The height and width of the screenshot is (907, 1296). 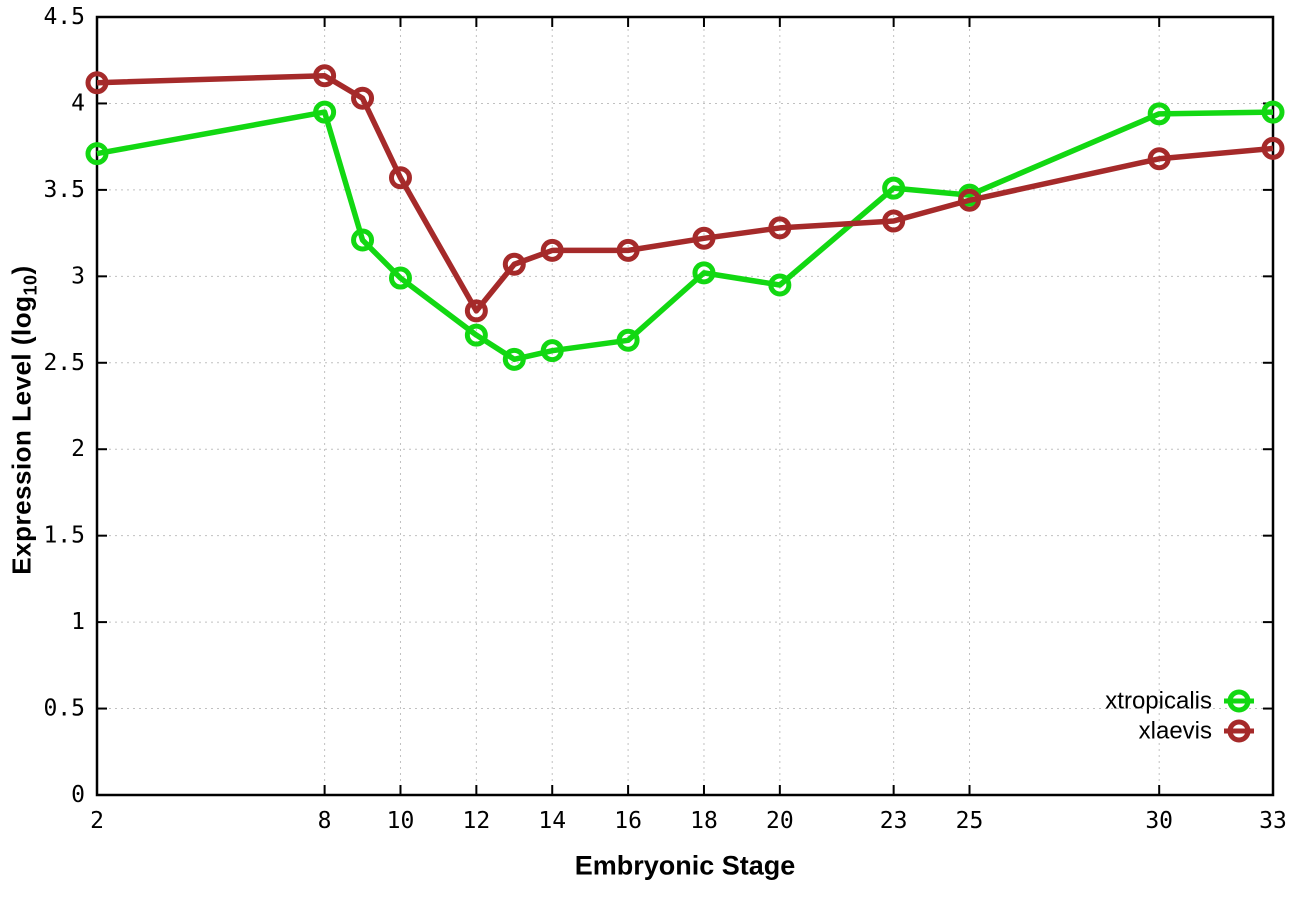 What do you see at coordinates (21, 435) in the screenshot?
I see `y-axis-title-text: Expression Level (log` at bounding box center [21, 435].